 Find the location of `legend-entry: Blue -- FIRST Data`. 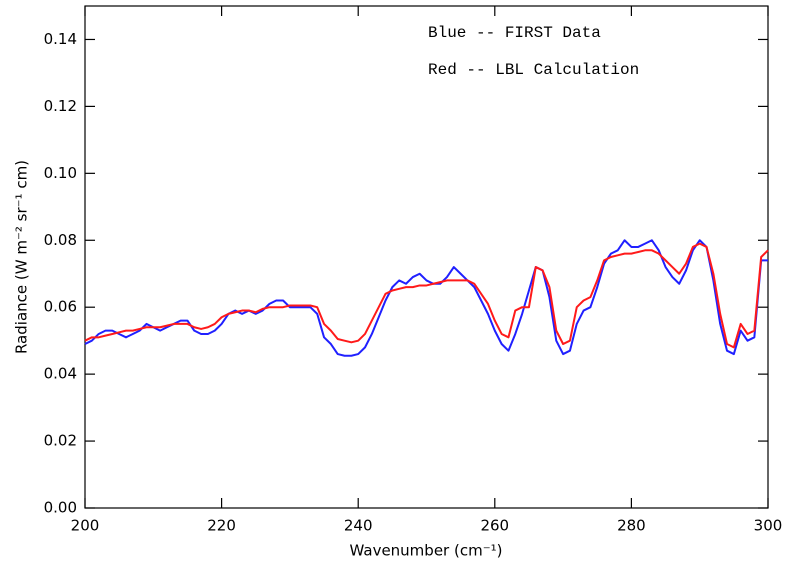

legend-entry: Blue -- FIRST Data is located at coordinates (514, 33).